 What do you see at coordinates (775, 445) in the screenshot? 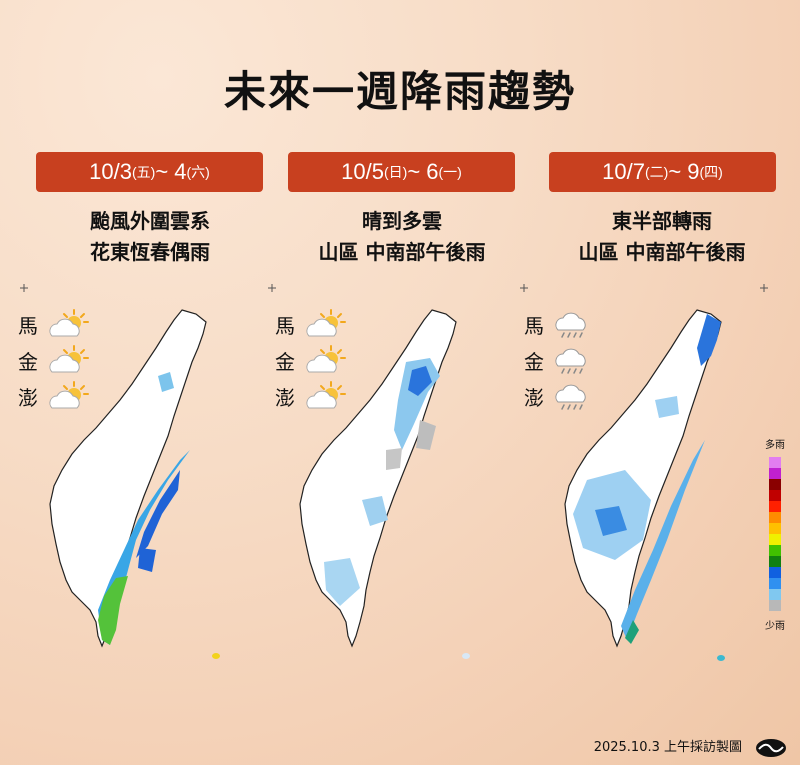
I see `legend-top-label: 多雨` at bounding box center [775, 445].